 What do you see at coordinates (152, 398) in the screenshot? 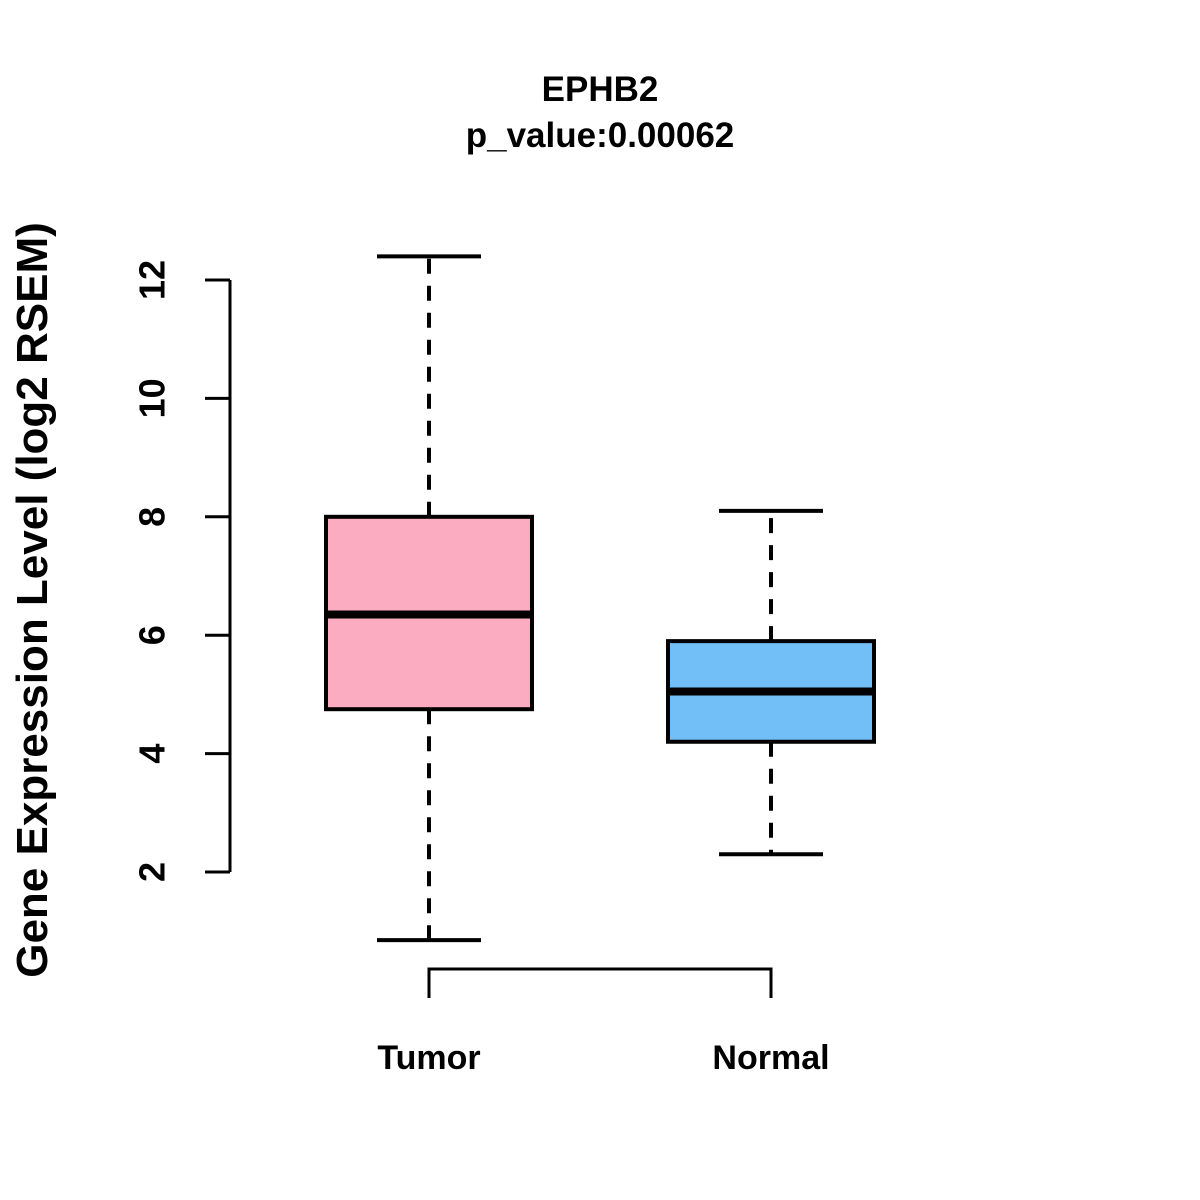
I see `y-axis-tick-label: 10` at bounding box center [152, 398].